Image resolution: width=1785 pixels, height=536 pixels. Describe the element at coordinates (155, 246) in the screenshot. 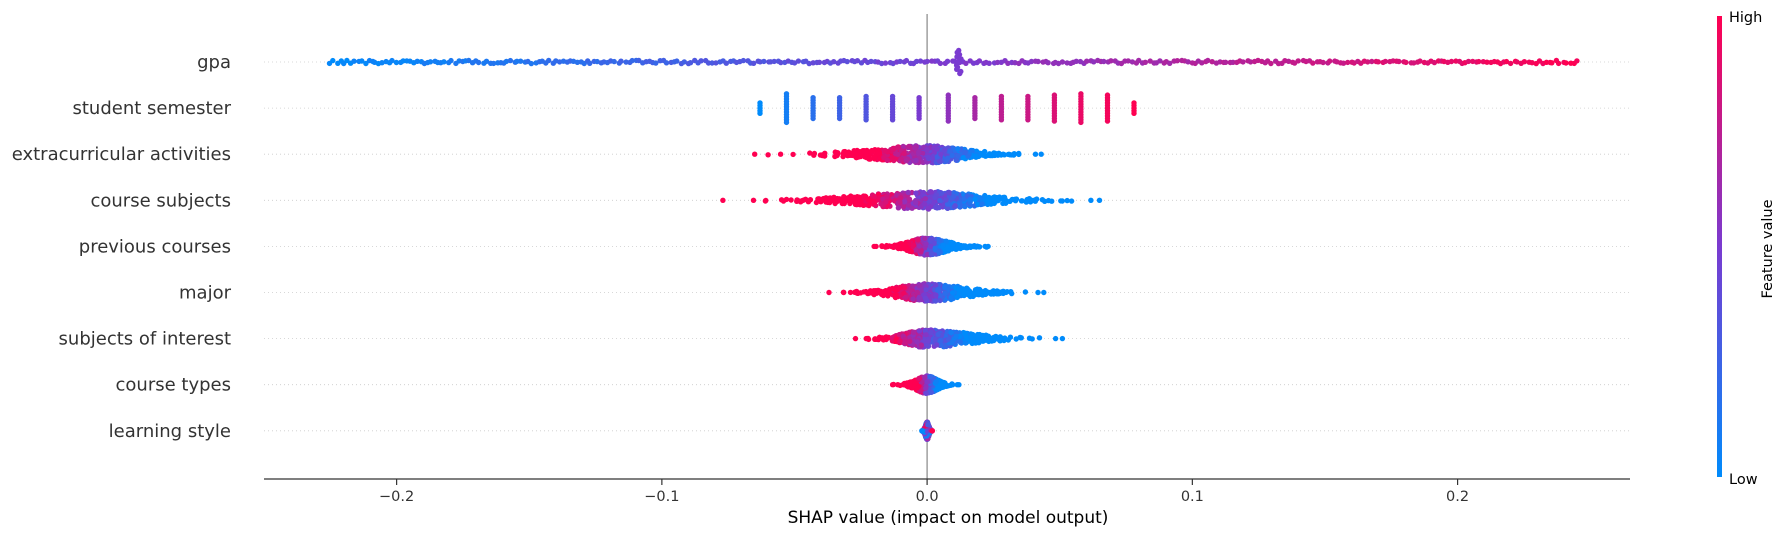

I see `feature-label: previous courses` at that location.